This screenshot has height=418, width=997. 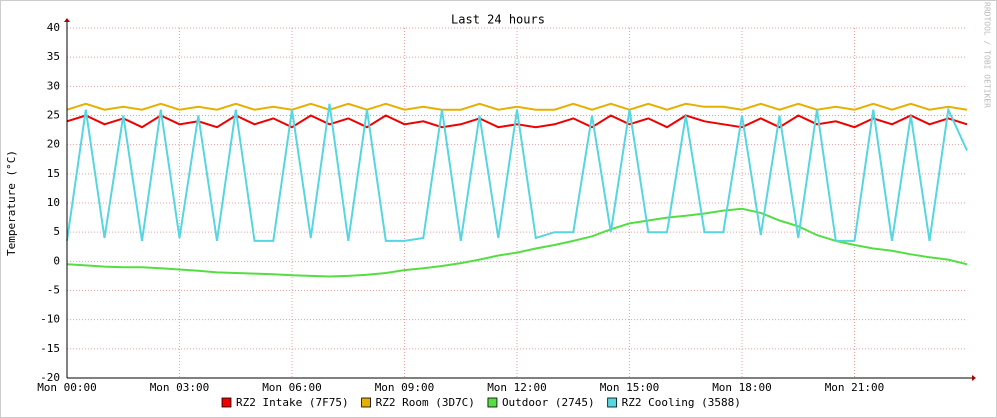 What do you see at coordinates (56, 260) in the screenshot?
I see `y-tick-label: 0` at bounding box center [56, 260].